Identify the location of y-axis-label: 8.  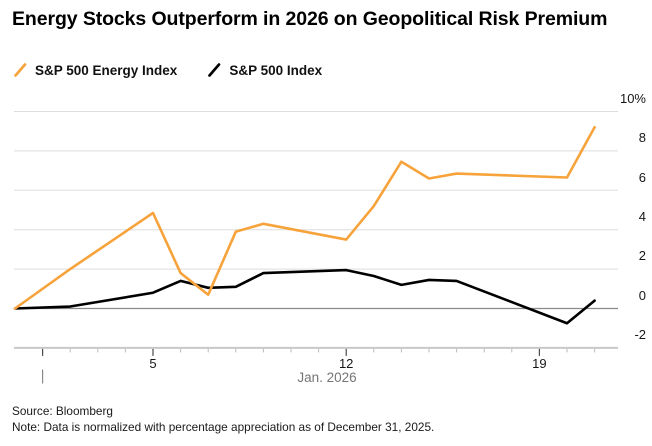
(642, 138).